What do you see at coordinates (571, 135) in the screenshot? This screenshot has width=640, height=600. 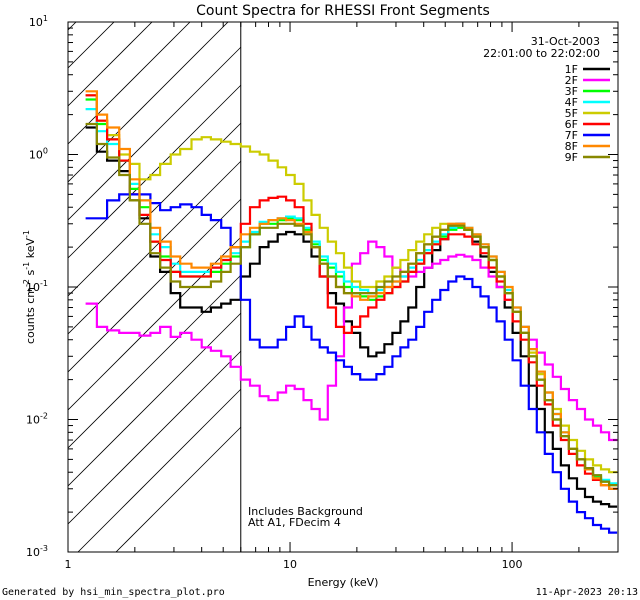 I see `legend-label-7f: 7F` at bounding box center [571, 135].